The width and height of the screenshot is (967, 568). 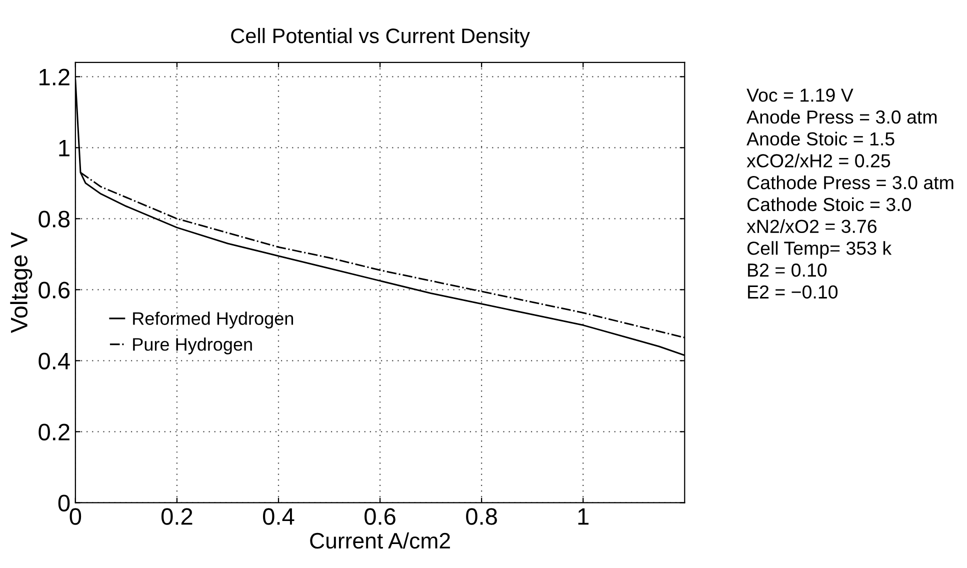 I want to click on legend-label: Pure Hydrogen, so click(x=192, y=346).